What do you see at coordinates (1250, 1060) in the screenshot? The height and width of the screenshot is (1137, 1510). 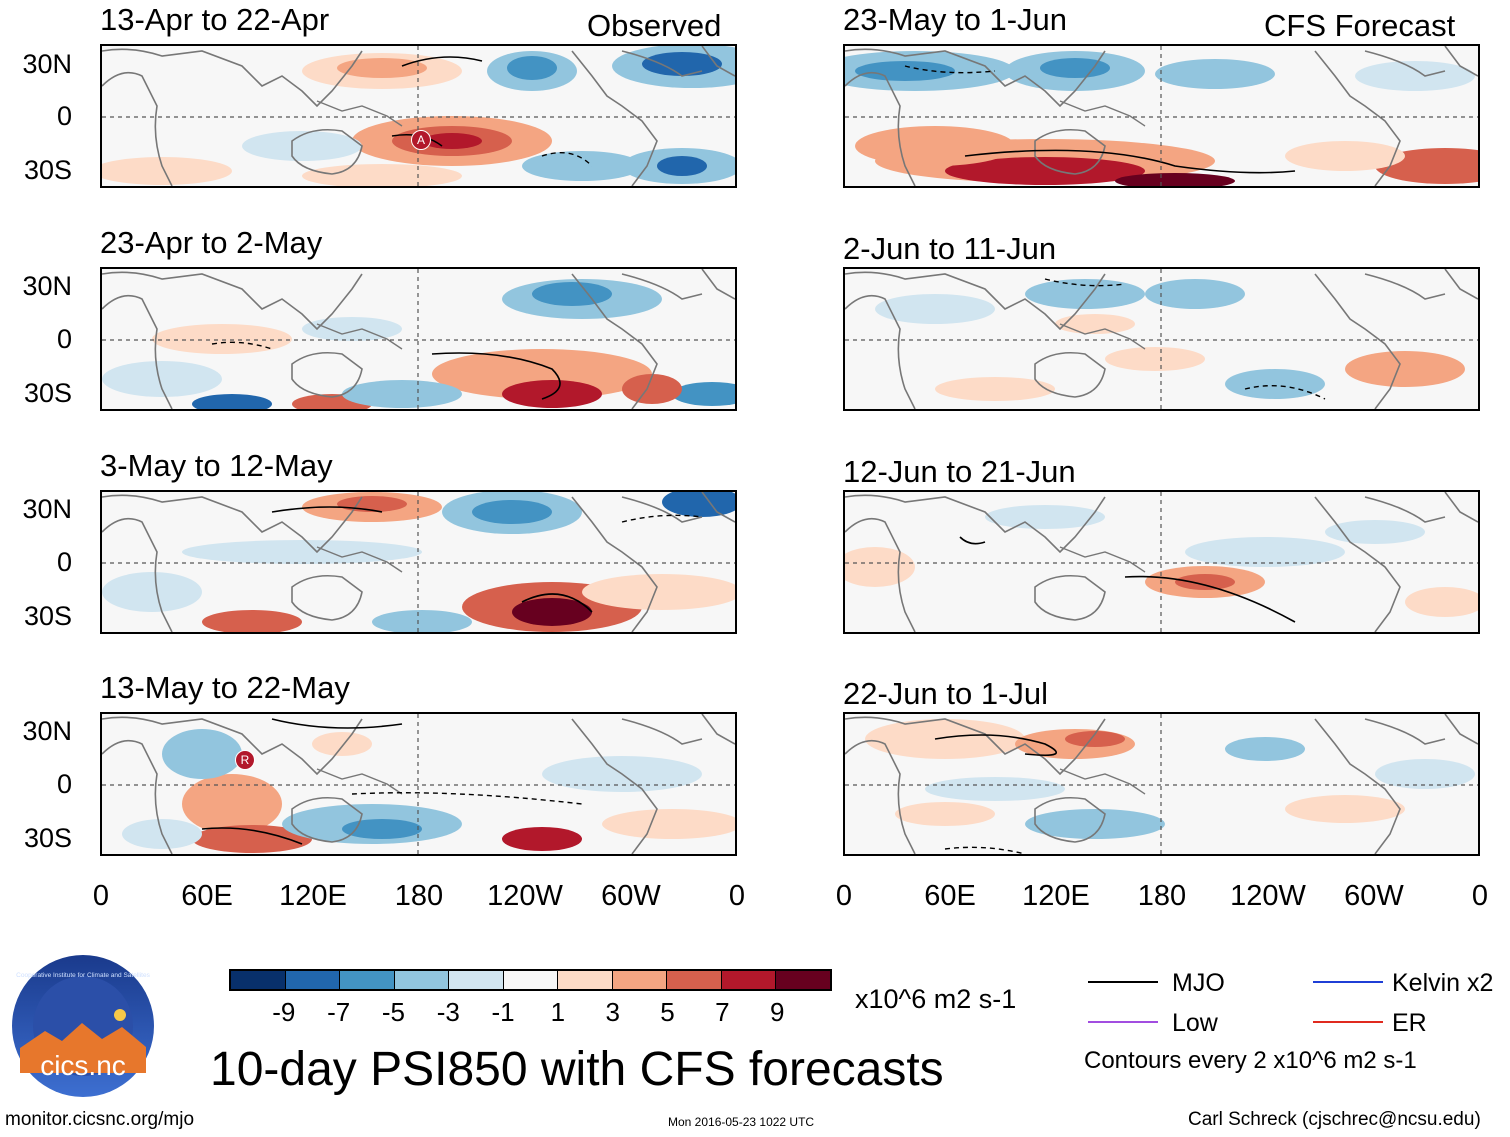 I see `contour-note: Contours every 2 x10^6 m2 s-1` at bounding box center [1250, 1060].